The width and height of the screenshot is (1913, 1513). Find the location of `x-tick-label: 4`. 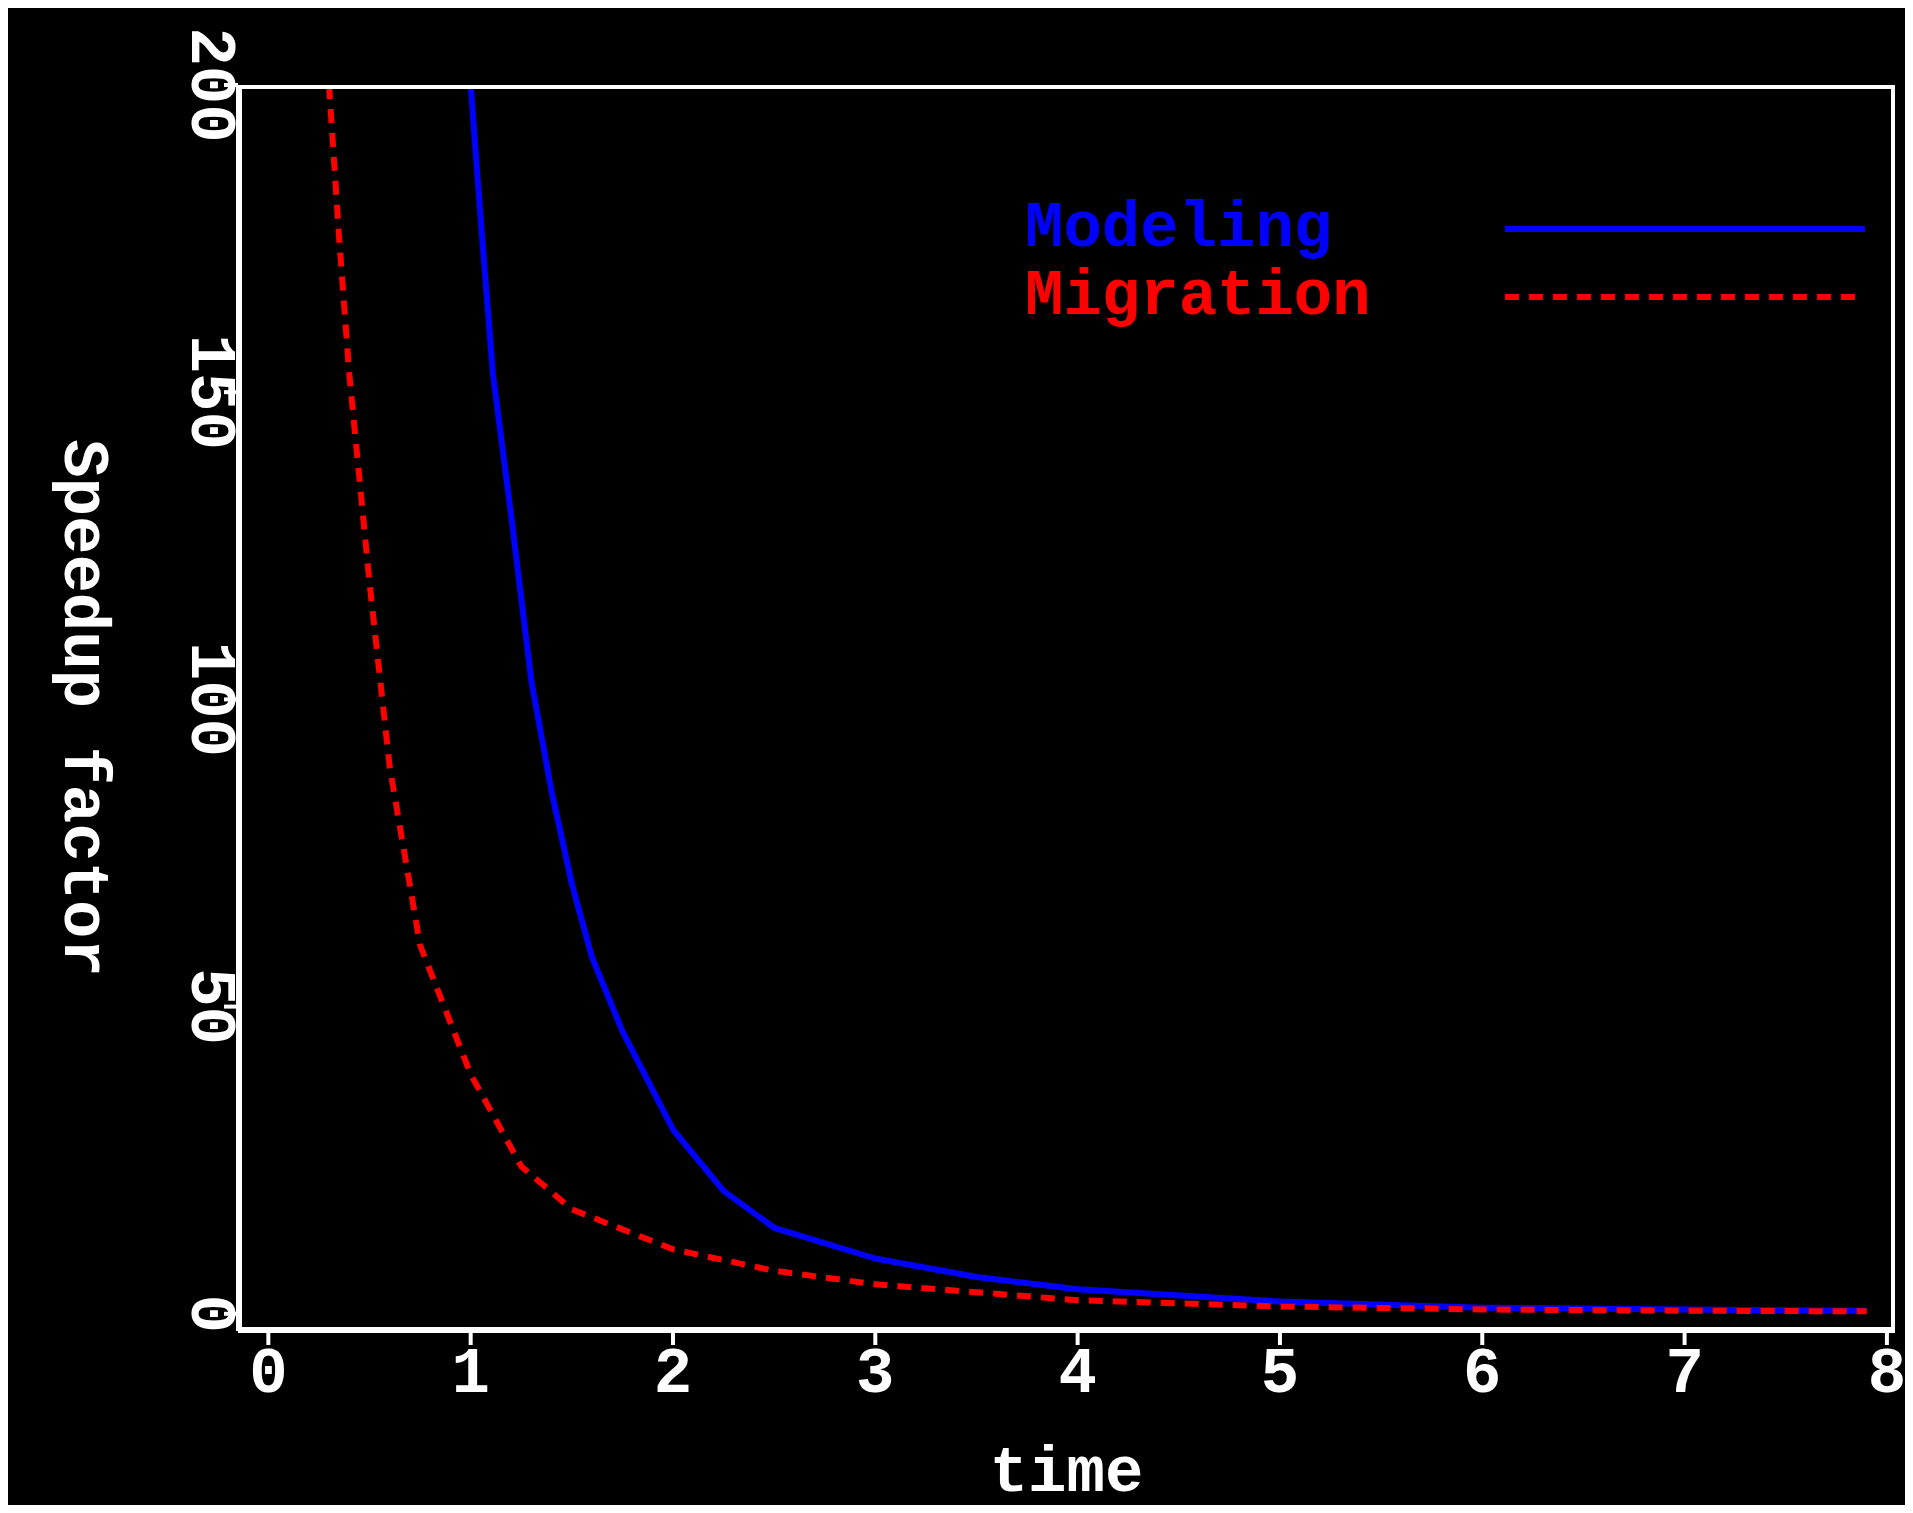

x-tick-label: 4 is located at coordinates (1077, 1375).